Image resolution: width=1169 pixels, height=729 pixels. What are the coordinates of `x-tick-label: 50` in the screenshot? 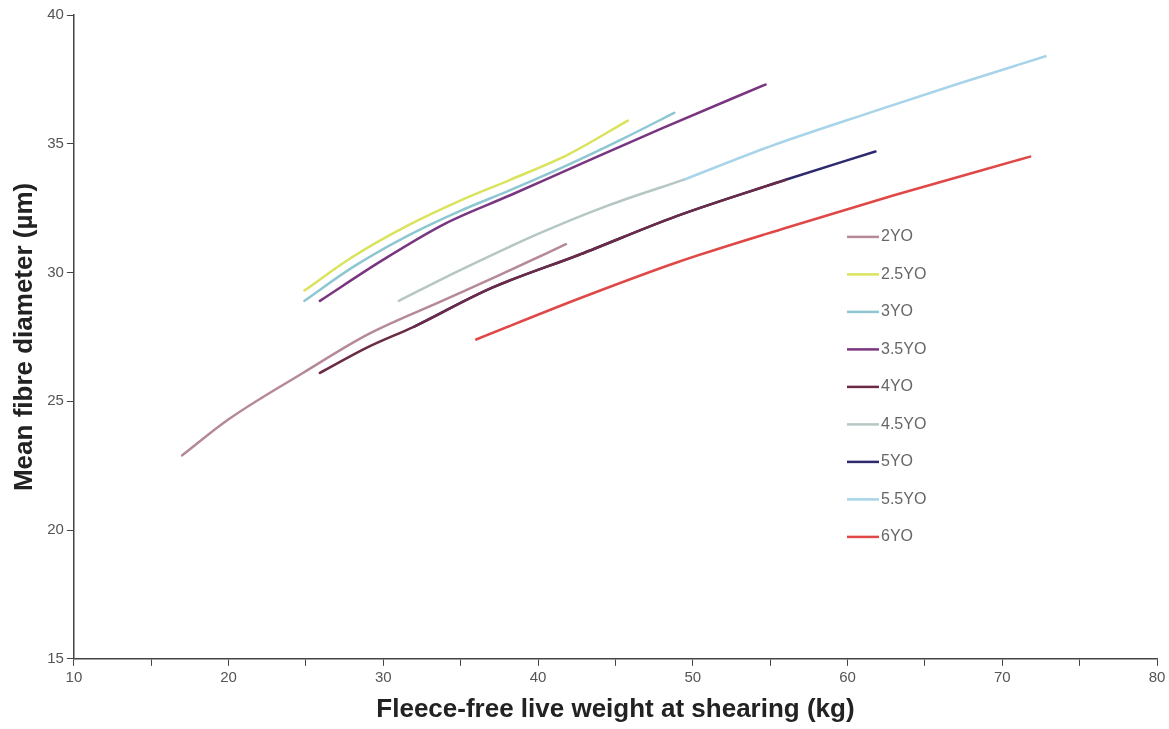 It's located at (693, 676).